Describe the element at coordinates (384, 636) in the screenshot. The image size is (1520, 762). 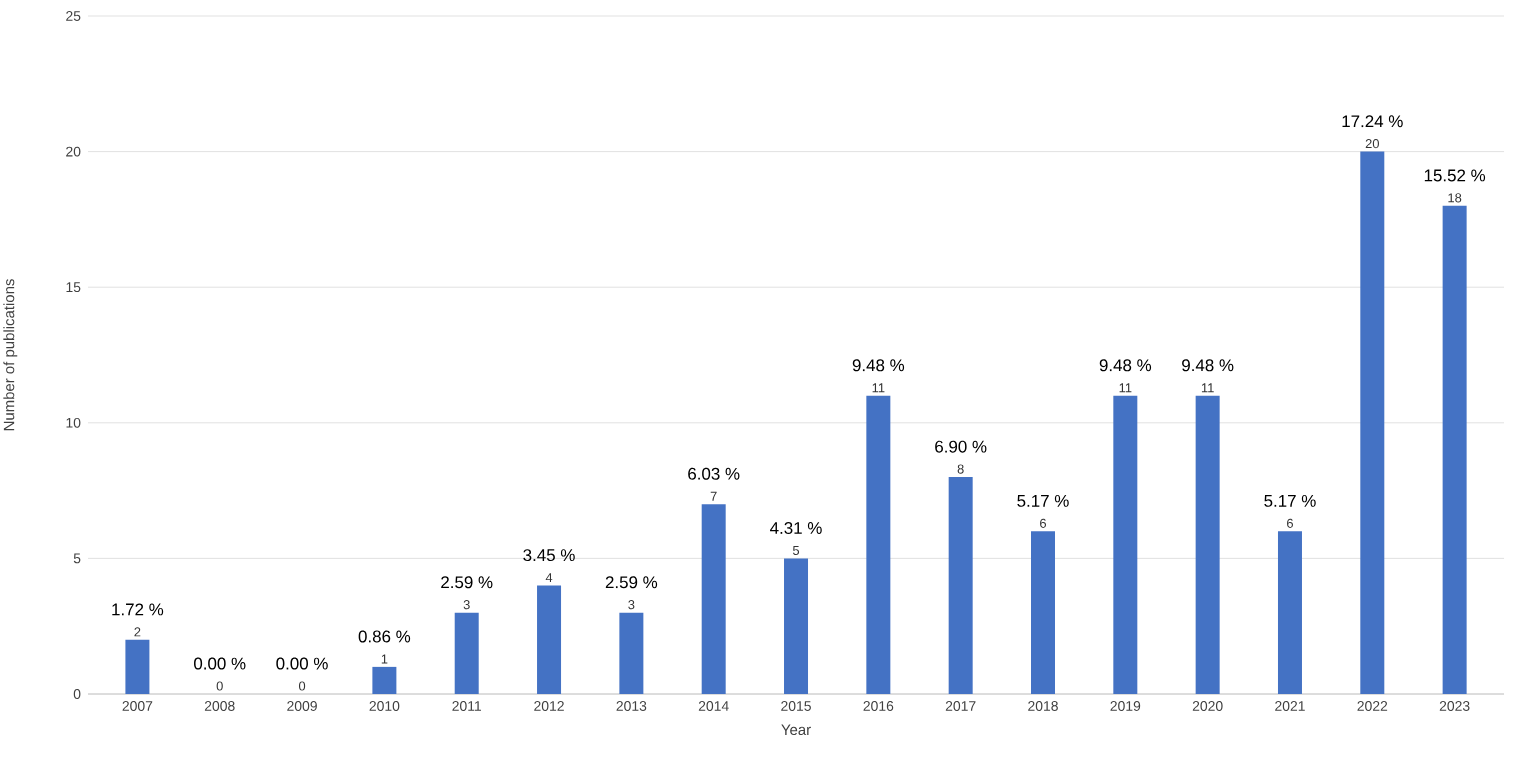
I see `annotation: 0.86 %` at that location.